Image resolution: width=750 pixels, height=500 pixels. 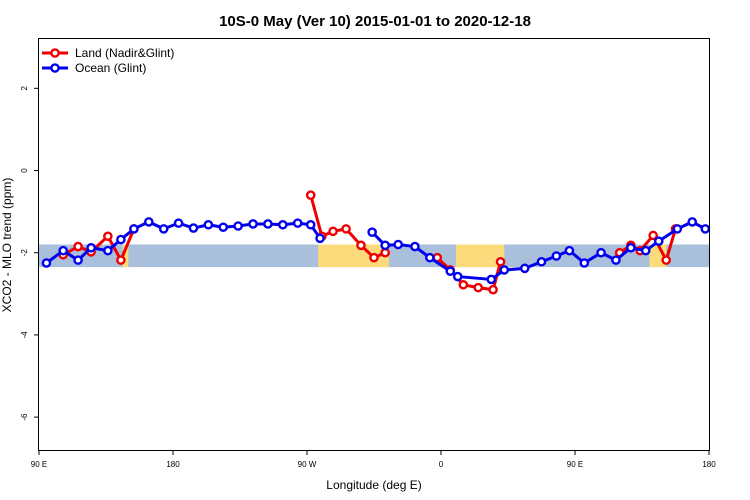 I want to click on legend-label: Land (Nadir&Glint), so click(x=124, y=53).